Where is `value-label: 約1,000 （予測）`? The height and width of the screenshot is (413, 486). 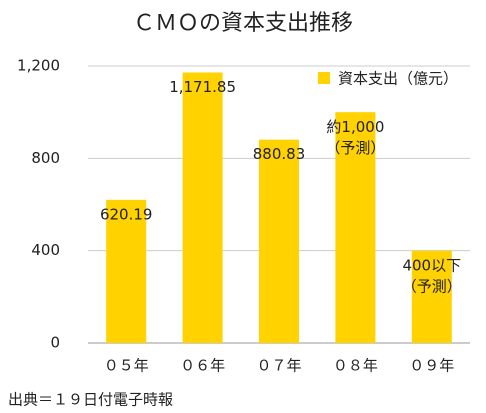
value-label: 約1,000 （予測） is located at coordinates (355, 137).